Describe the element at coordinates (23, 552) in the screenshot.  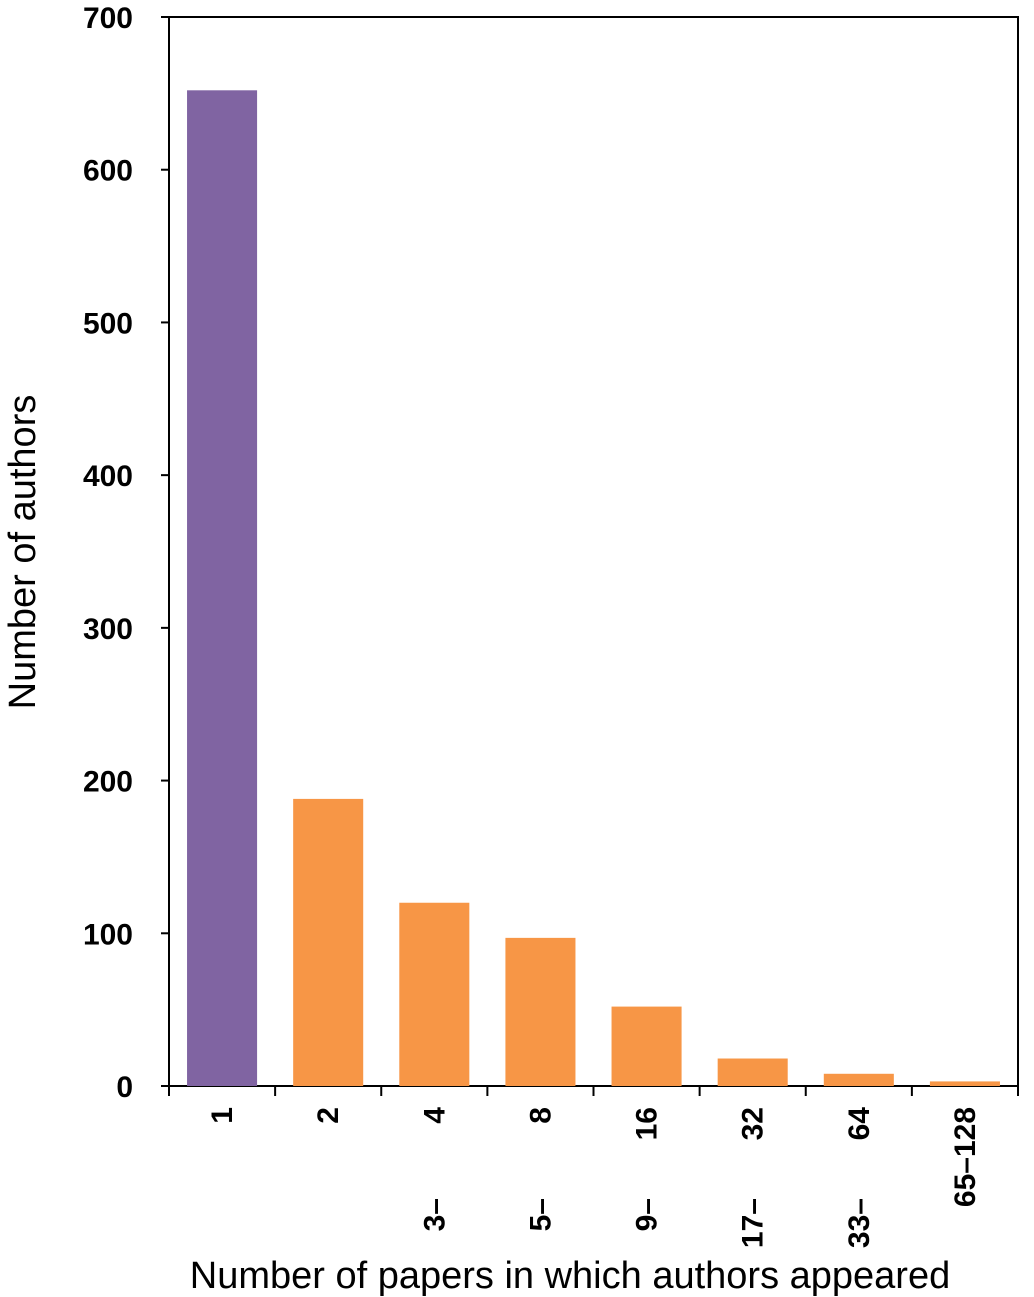
I see `y-axis-title: Number of authors` at that location.